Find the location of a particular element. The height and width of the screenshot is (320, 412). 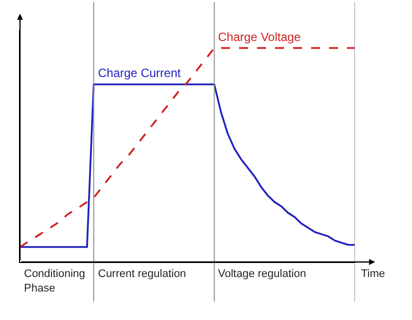

series-label: Charge Current is located at coordinates (140, 73).